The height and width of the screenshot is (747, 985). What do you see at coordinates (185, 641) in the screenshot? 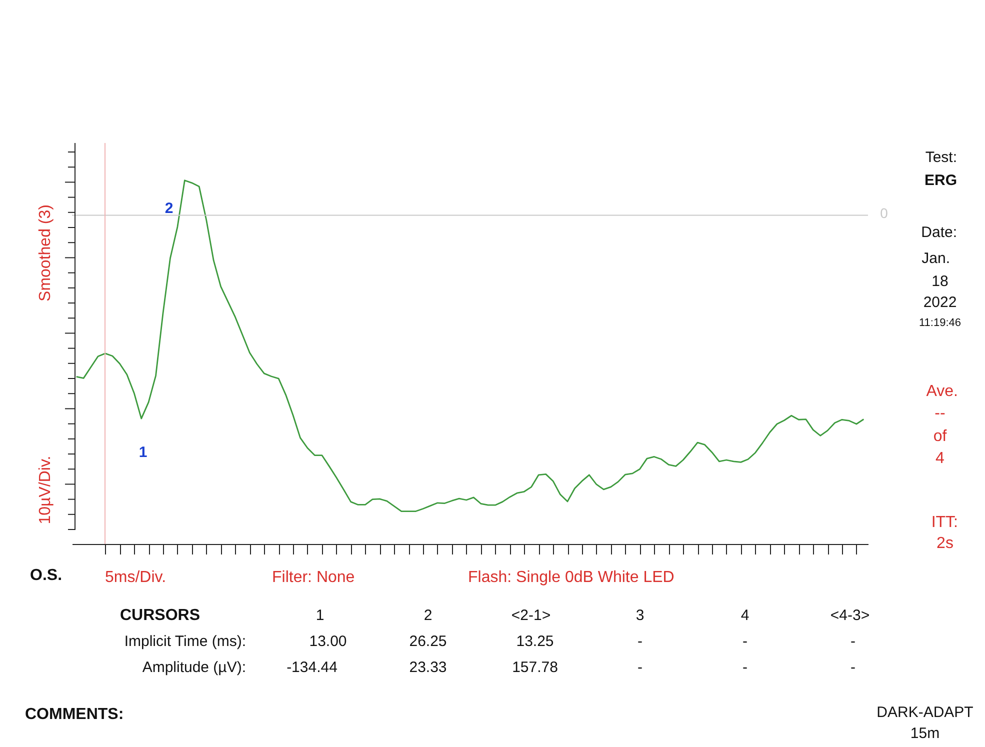
I see `text: Implicit Time (ms):` at bounding box center [185, 641].